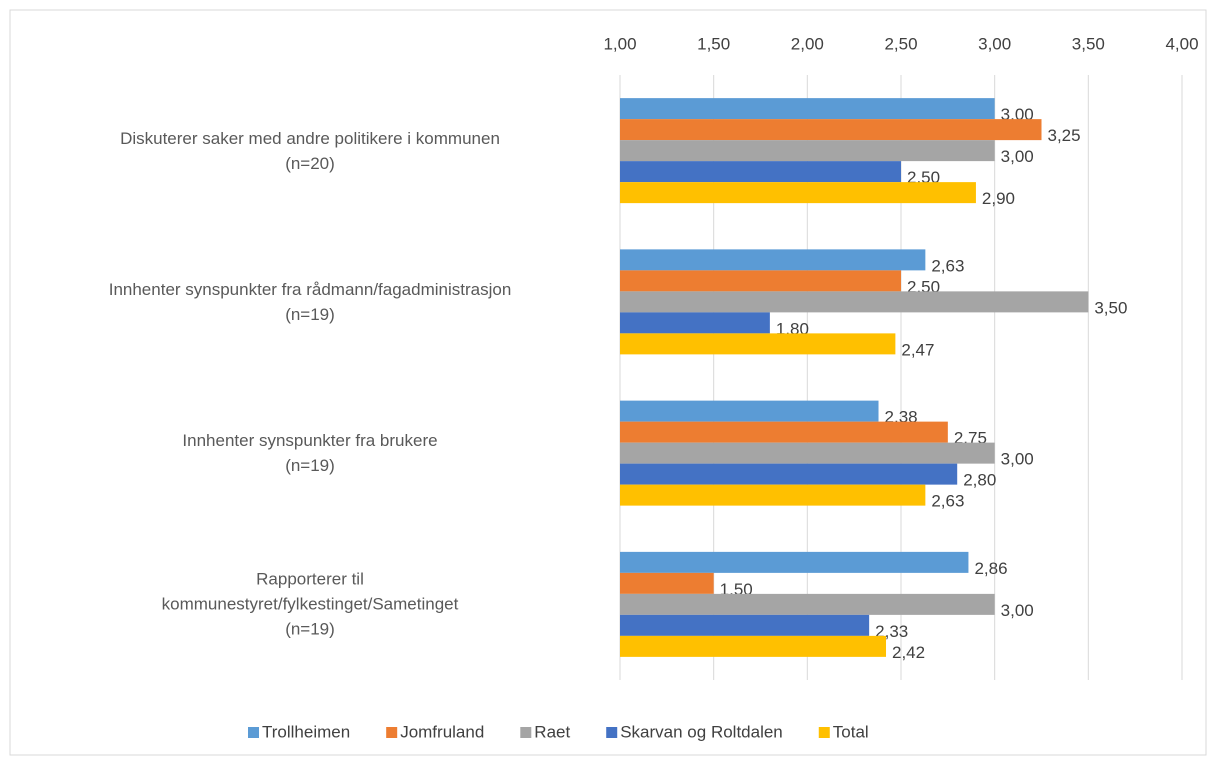 The width and height of the screenshot is (1216, 764). I want to click on legend-label: Skarvan og Roltdalen, so click(701, 731).